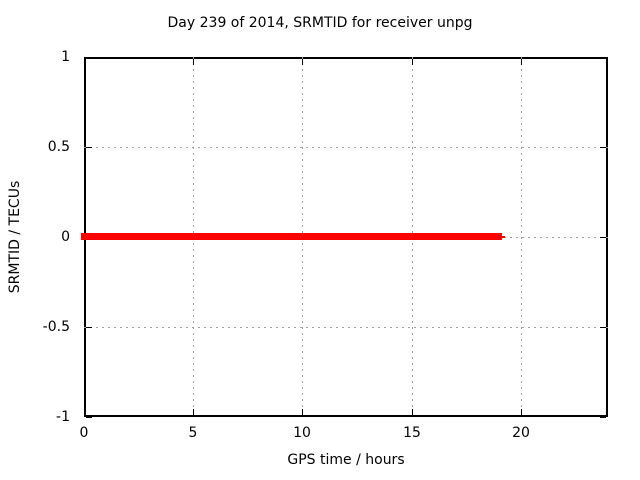  What do you see at coordinates (56, 327) in the screenshot?
I see `y-tick-label--0.5: -0.5` at bounding box center [56, 327].